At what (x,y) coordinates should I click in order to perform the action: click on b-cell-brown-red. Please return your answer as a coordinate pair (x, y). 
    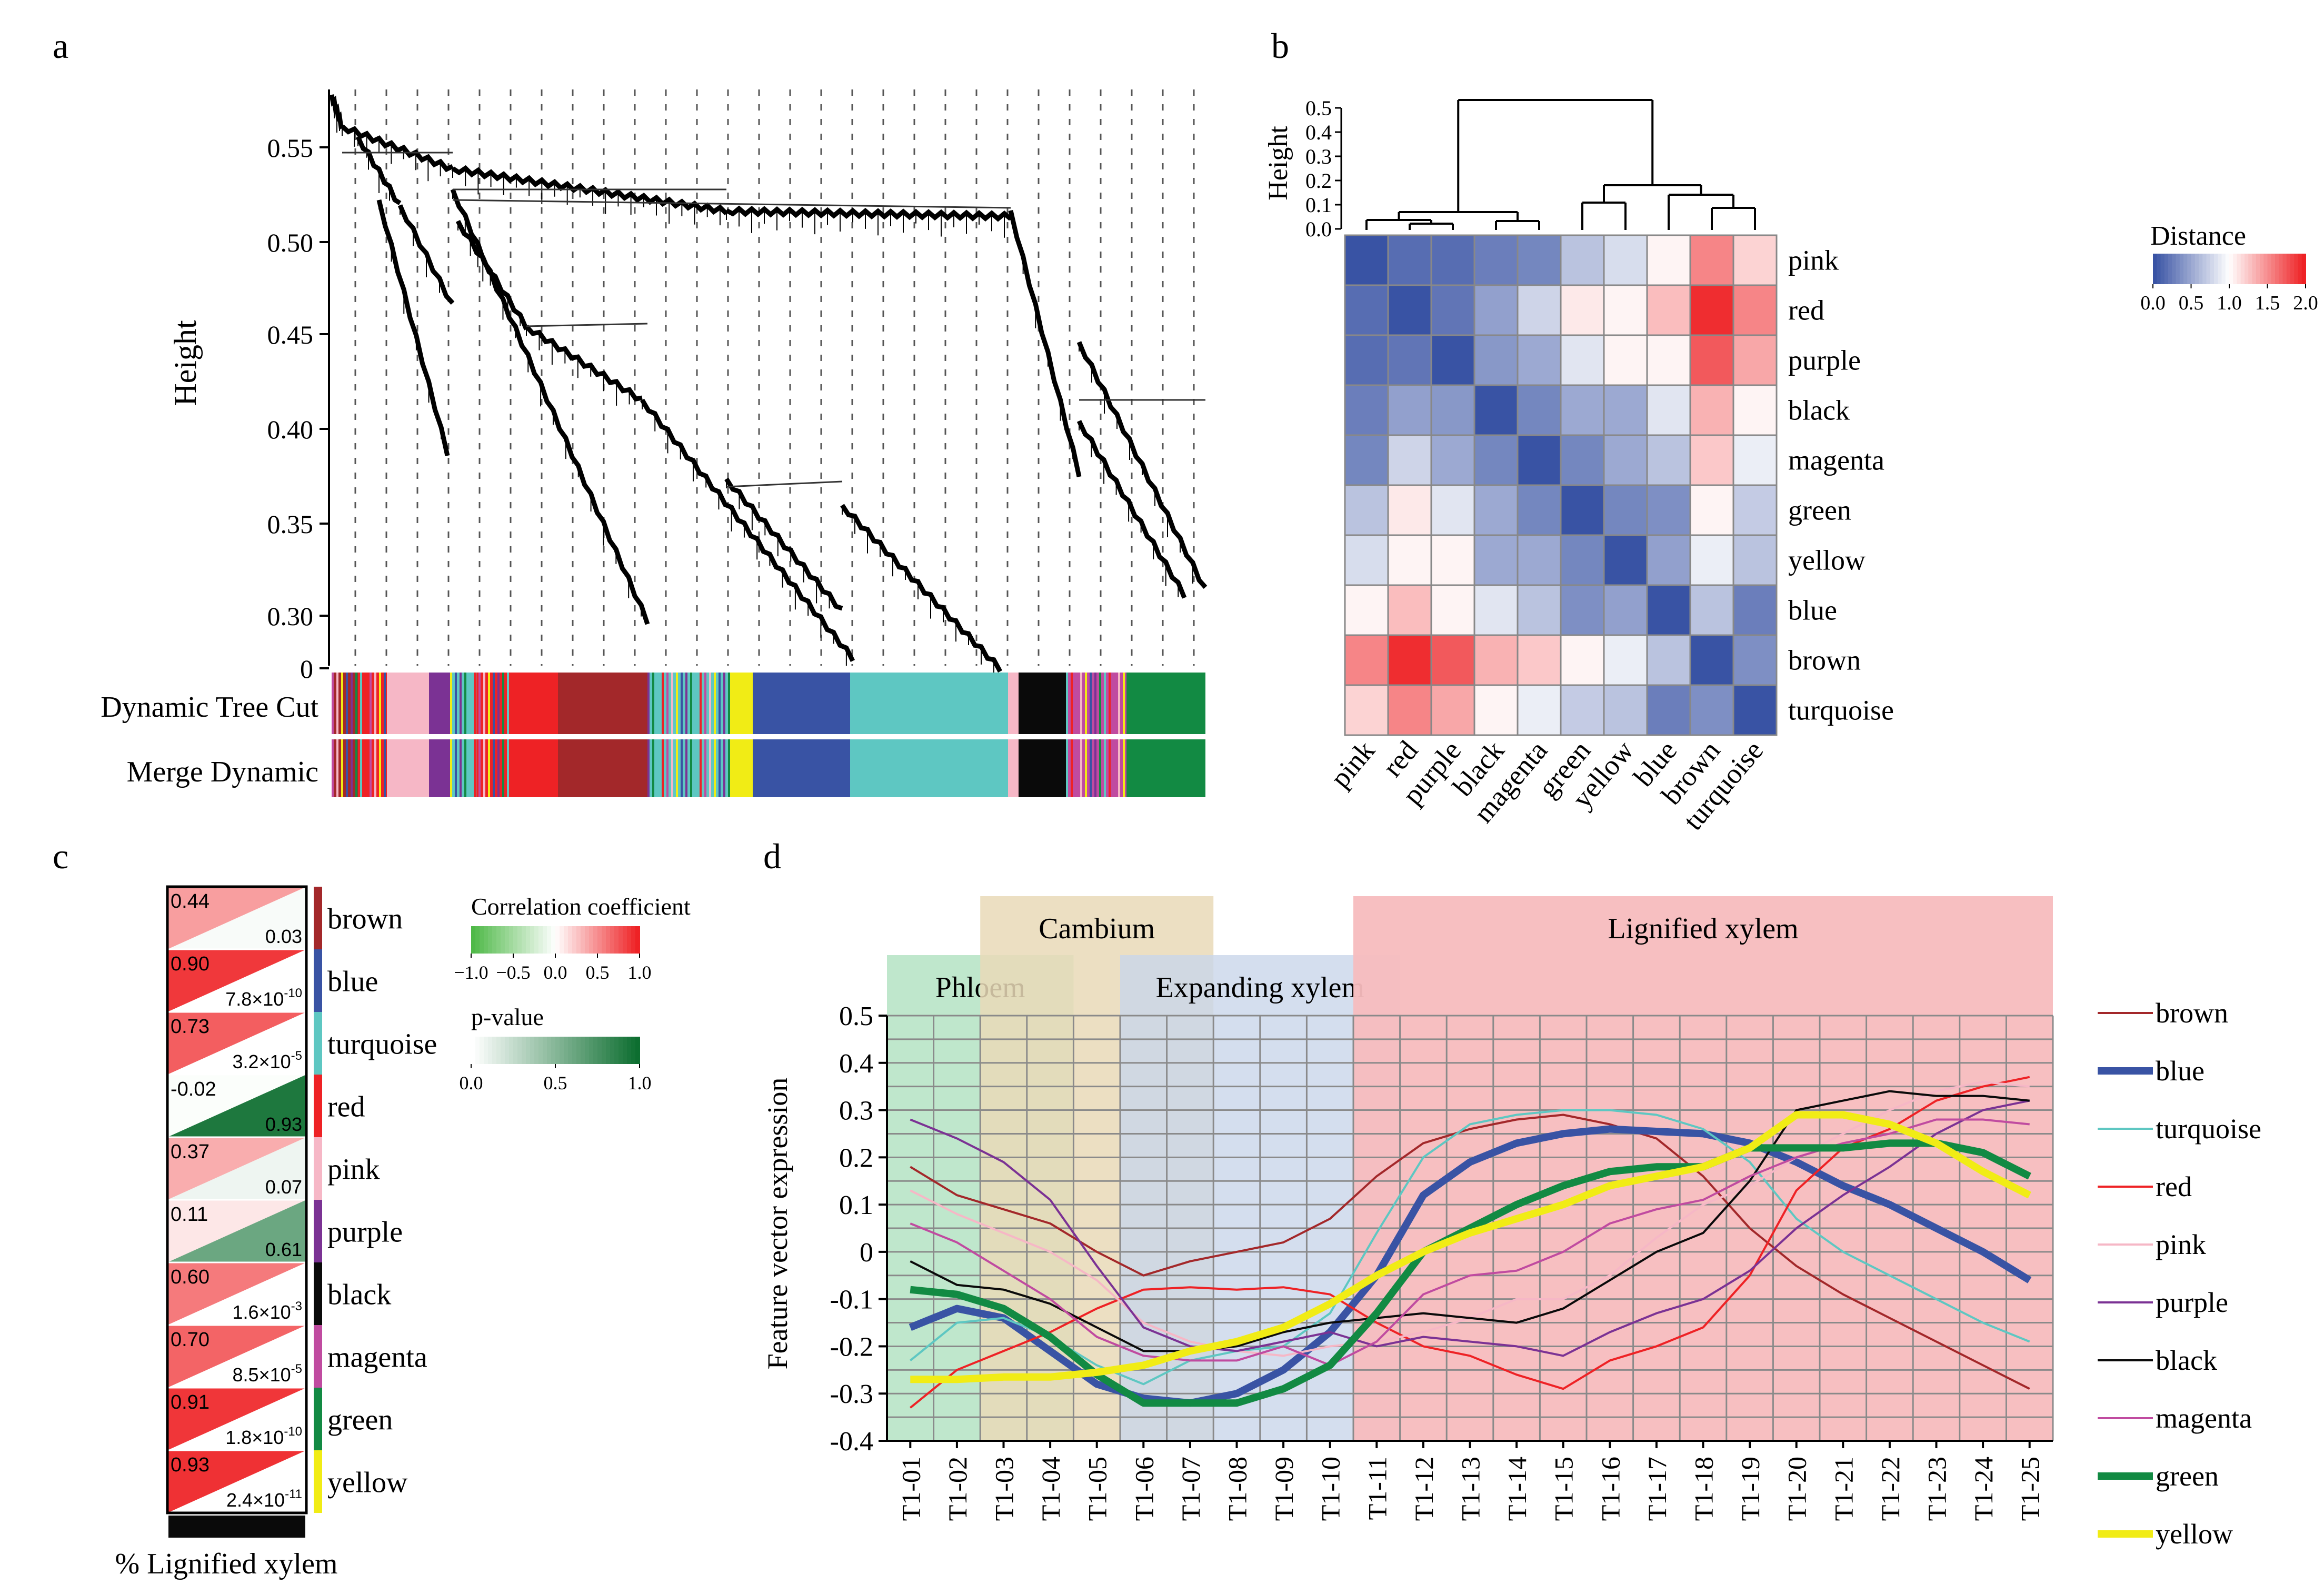
    Looking at the image, I should click on (1409, 660).